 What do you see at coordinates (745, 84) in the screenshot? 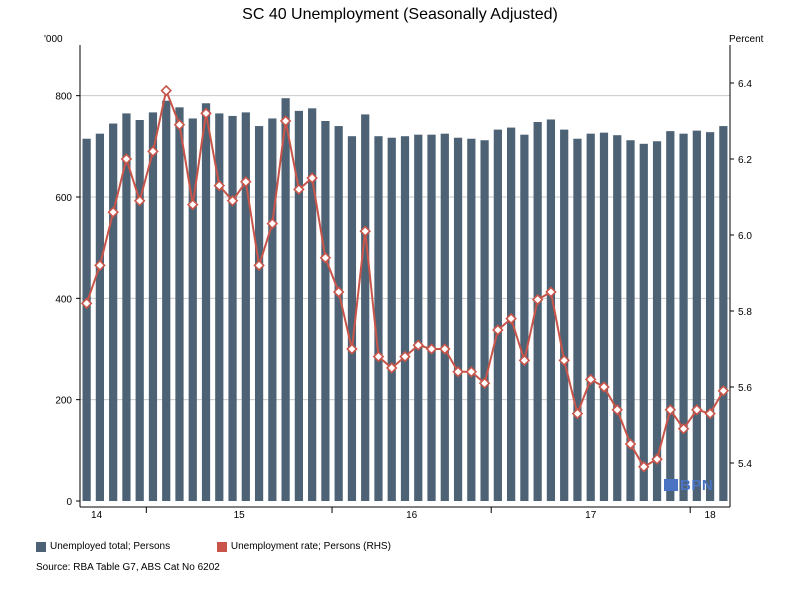
I see `right-axis-tick-label: 6.4` at bounding box center [745, 84].